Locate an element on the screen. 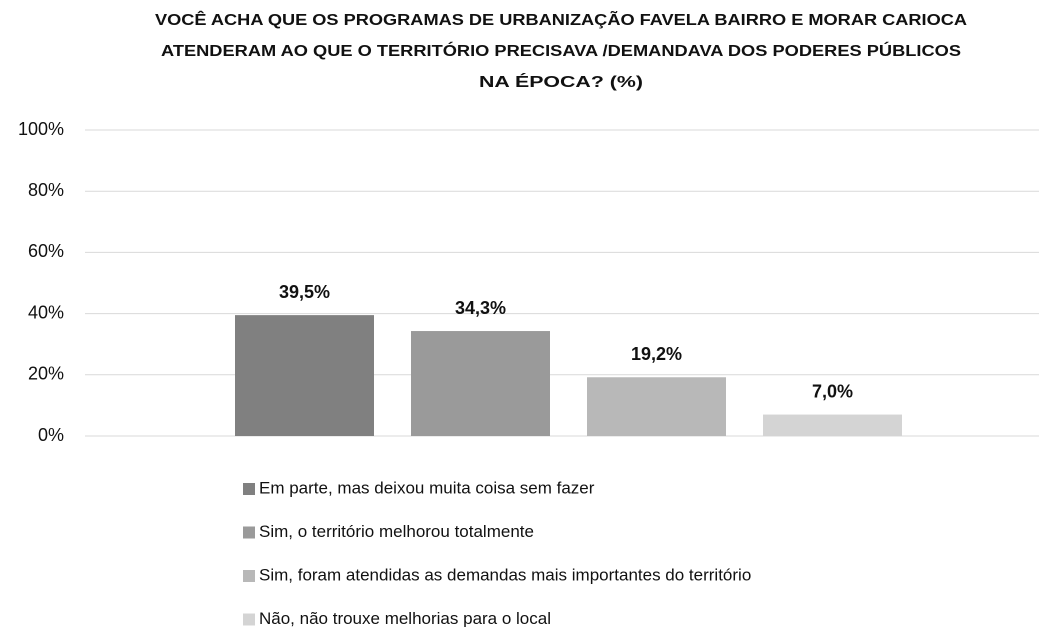 Image resolution: width=1039 pixels, height=627 pixels. data-label: 34,3% is located at coordinates (480, 308).